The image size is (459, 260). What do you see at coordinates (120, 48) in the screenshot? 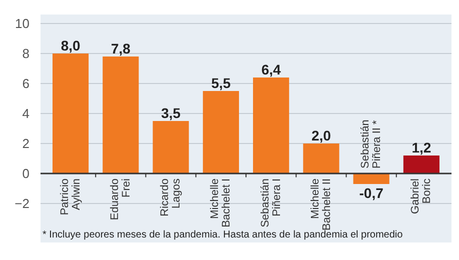
I see `data-label: 7,8` at bounding box center [120, 48].